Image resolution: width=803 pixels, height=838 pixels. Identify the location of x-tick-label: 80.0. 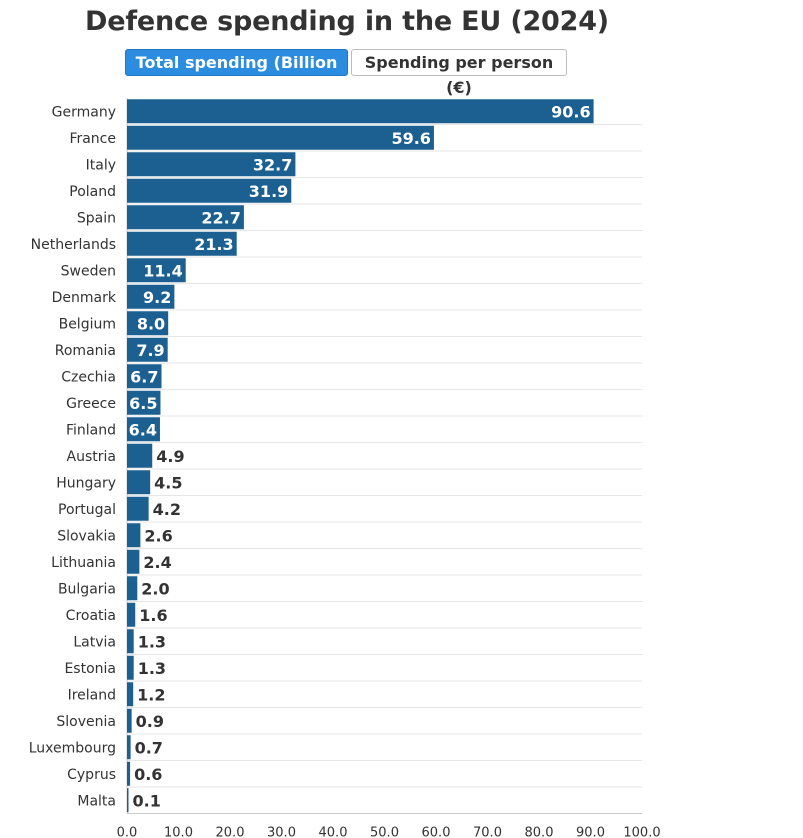
(539, 832).